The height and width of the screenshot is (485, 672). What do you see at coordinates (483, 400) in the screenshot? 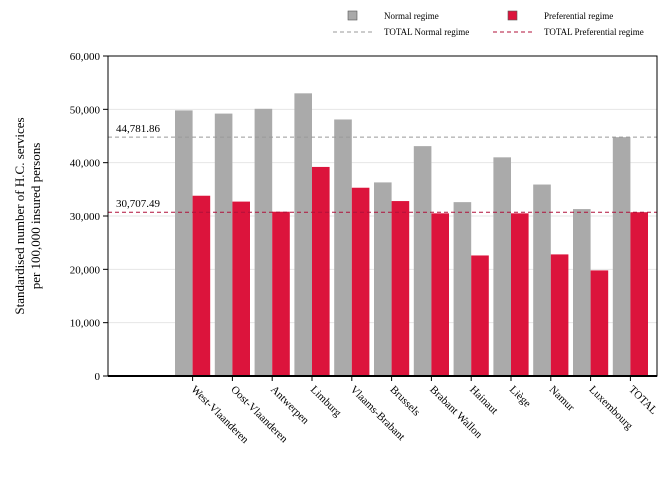
I see `x-tick-label: Hainaut` at bounding box center [483, 400].